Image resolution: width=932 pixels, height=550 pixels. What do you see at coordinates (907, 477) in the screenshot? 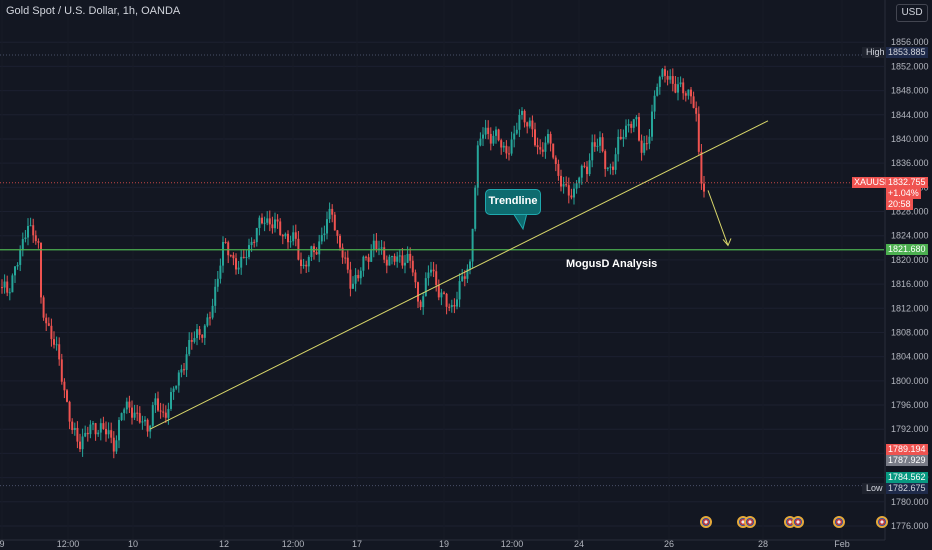
I see `teal-level-badge: 1784.562` at bounding box center [907, 477].